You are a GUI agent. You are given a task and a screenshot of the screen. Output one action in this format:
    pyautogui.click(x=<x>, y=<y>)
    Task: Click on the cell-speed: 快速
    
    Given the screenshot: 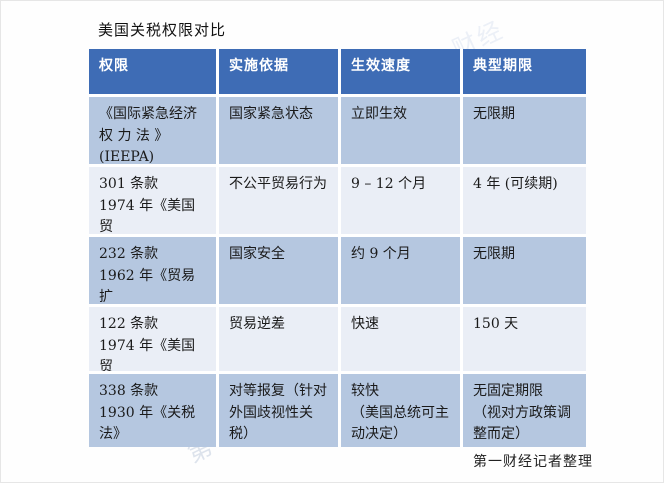 What is the action you would take?
    pyautogui.click(x=400, y=339)
    